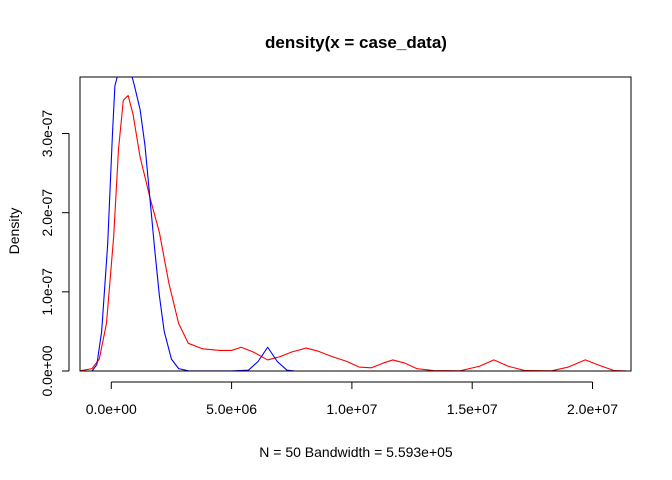  What do you see at coordinates (47, 292) in the screenshot?
I see `y-tick-label-1: 1.0e-07` at bounding box center [47, 292].